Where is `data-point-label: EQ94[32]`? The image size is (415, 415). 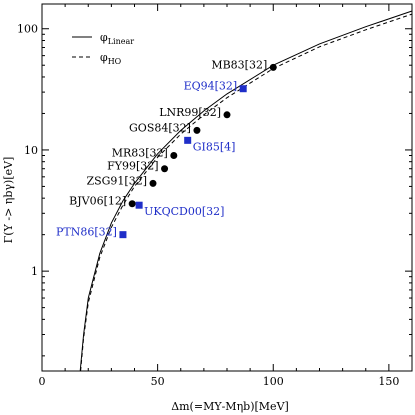
data-point-label: EQ94[32] is located at coordinates (211, 86).